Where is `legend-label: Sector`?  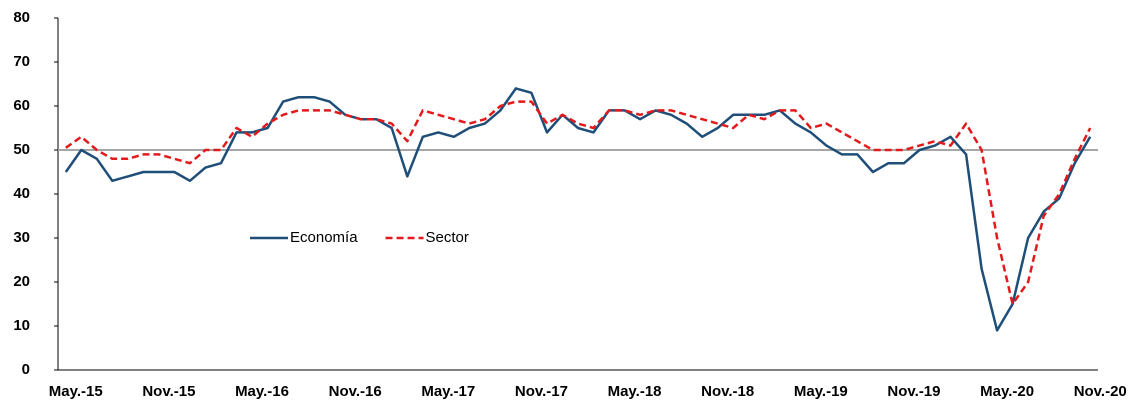
legend-label: Sector is located at coordinates (447, 237).